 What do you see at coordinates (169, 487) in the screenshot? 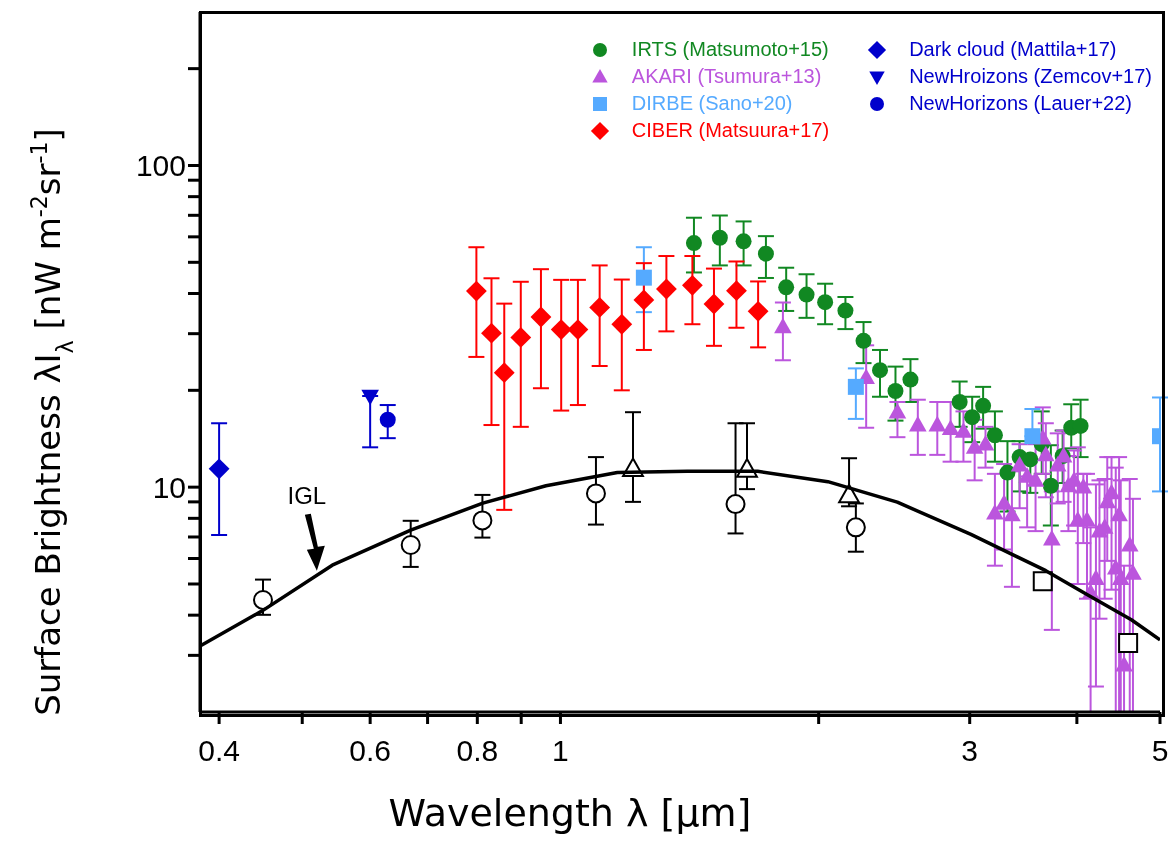
I see `y-tick-label: 10` at bounding box center [169, 487].